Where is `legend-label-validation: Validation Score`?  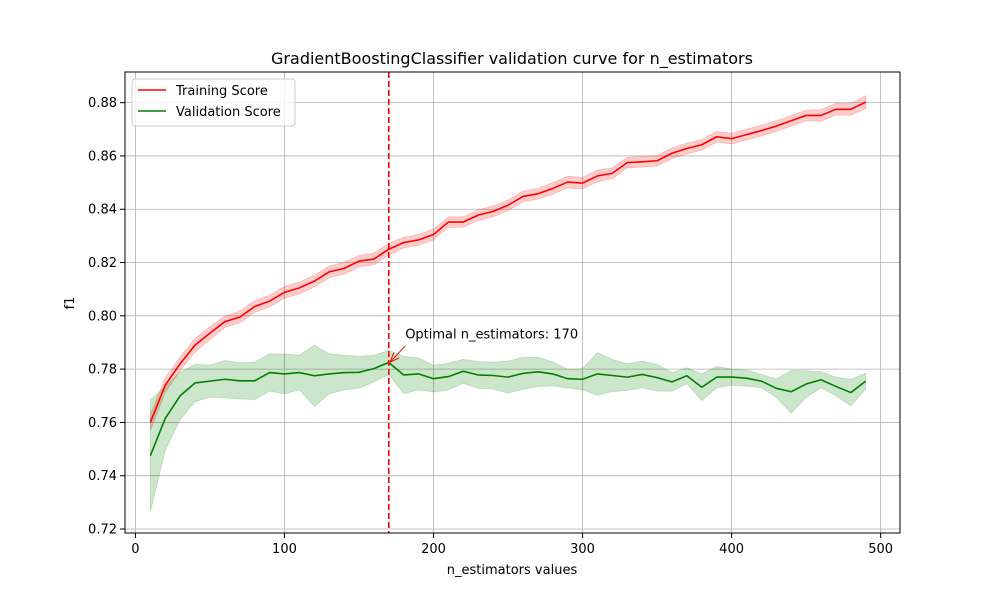 legend-label-validation: Validation Score is located at coordinates (228, 112).